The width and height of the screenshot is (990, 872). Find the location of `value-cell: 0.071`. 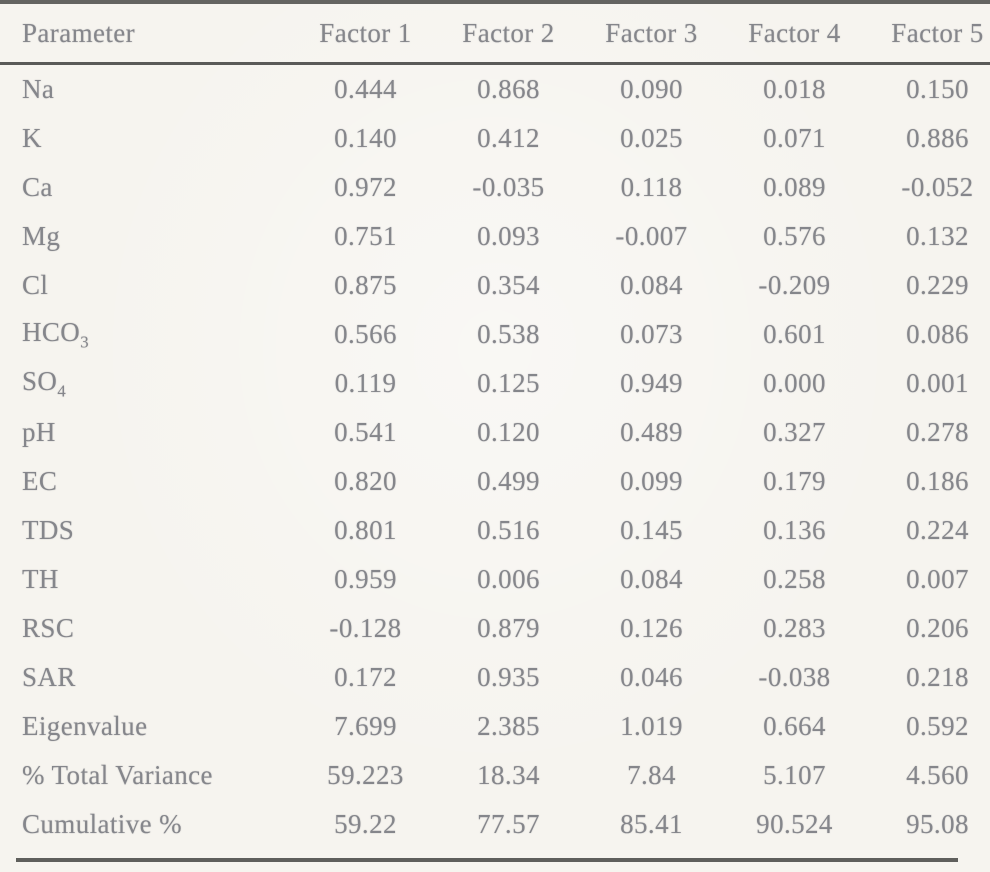

value-cell: 0.071 is located at coordinates (794, 138).